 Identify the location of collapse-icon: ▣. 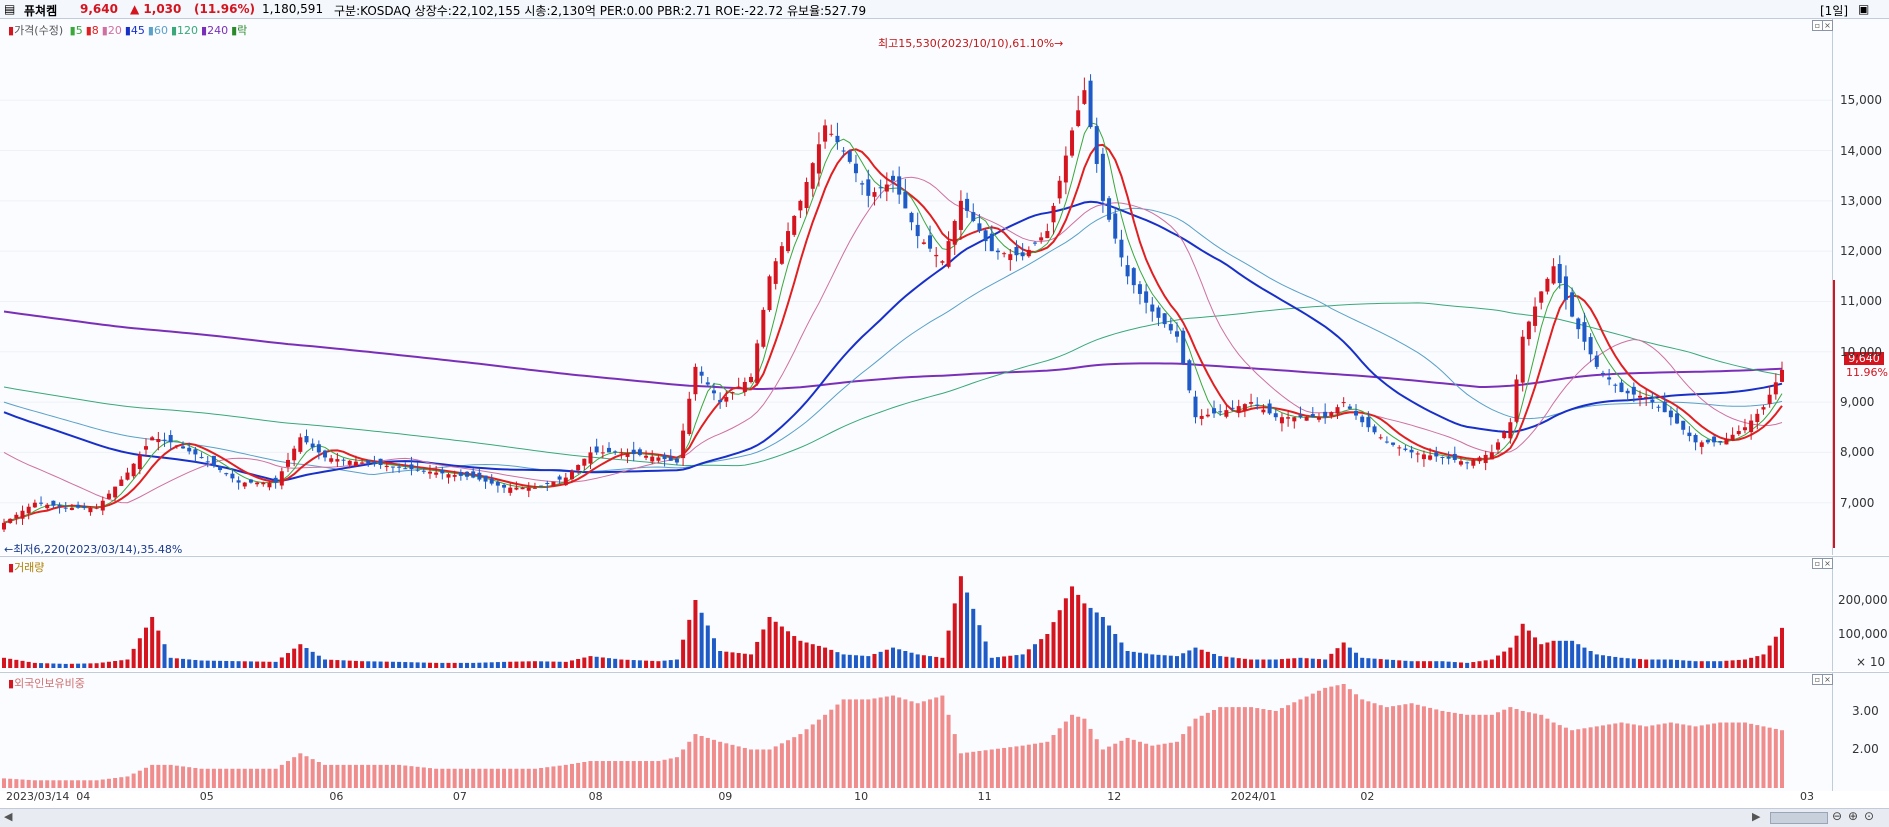
(1864, 9).